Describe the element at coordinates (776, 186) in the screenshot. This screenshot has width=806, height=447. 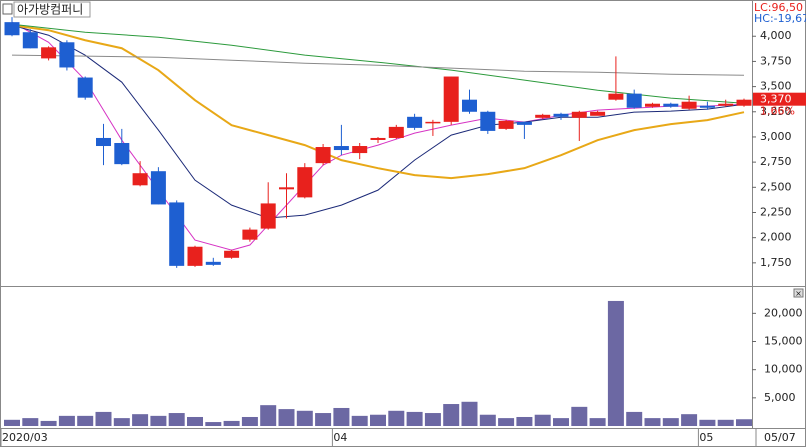
I see `y-tick-label: 2,500` at that location.